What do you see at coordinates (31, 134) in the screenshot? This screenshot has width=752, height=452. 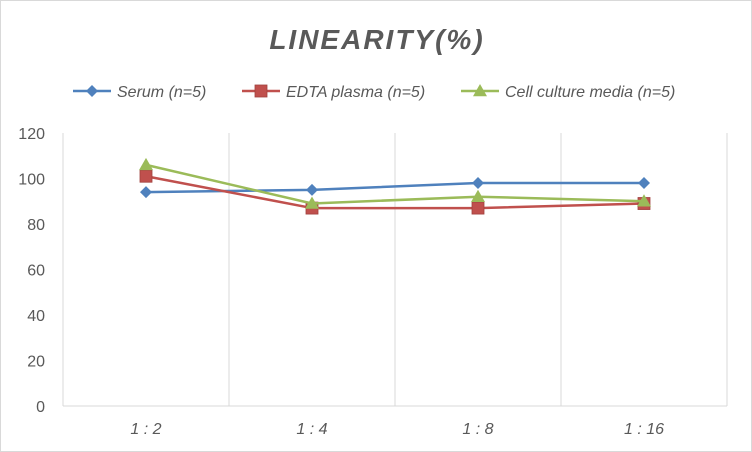 I see `y-tick-label: 120` at bounding box center [31, 134].